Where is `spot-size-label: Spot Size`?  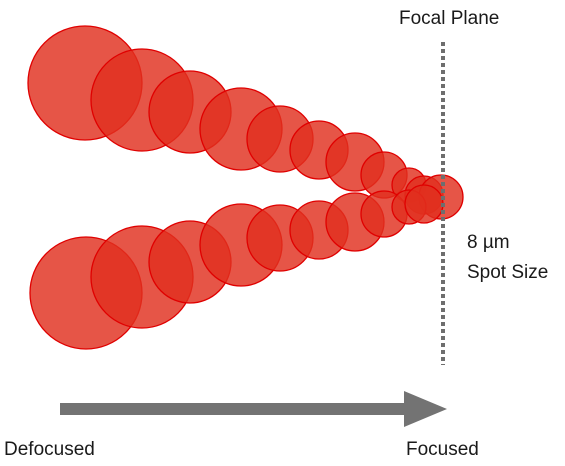
spot-size-label: Spot Size is located at coordinates (508, 272).